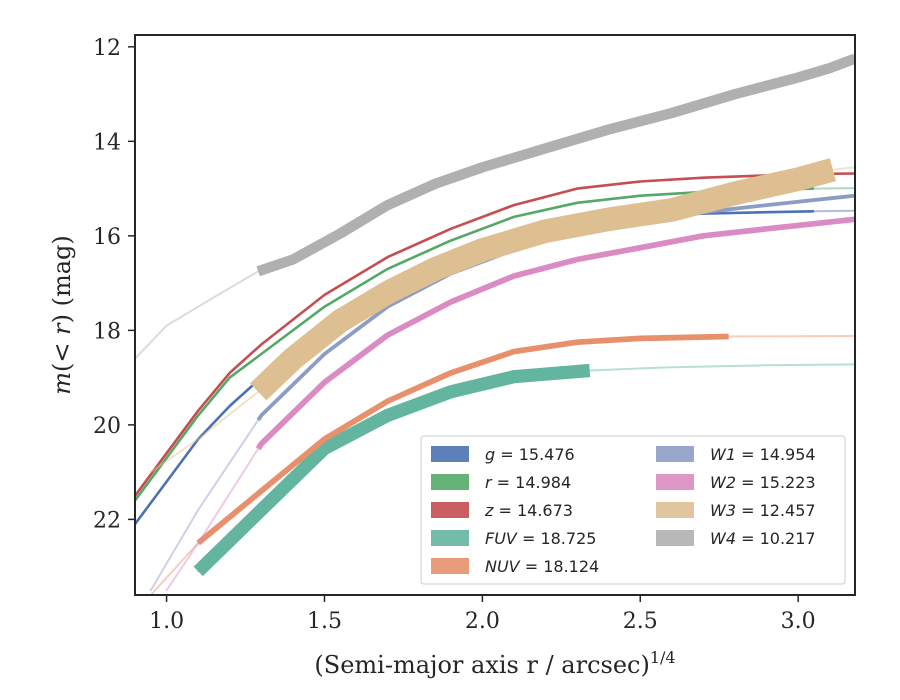  I want to click on y-axis-label-part: (<, so click(62, 353).